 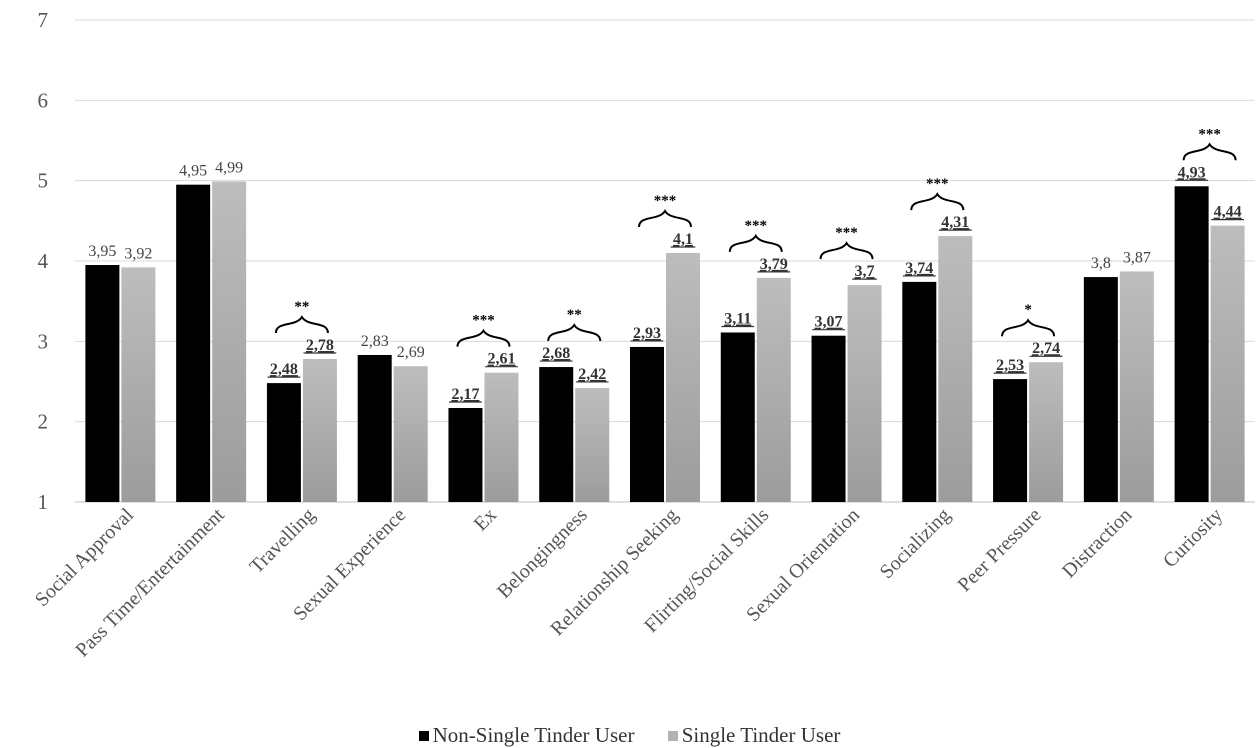 What do you see at coordinates (761, 735) in the screenshot?
I see `legend-label-single: Single Tinder User` at bounding box center [761, 735].